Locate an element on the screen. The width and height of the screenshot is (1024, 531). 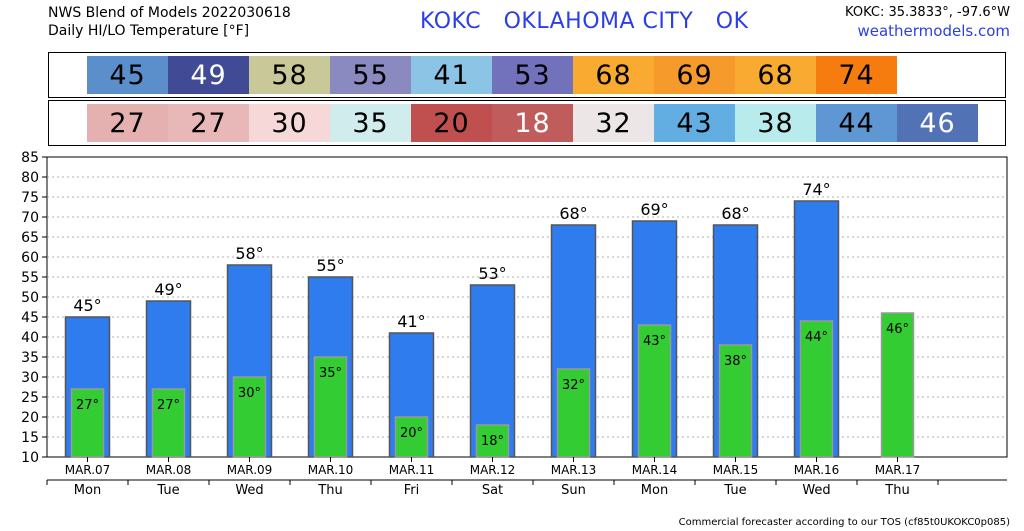
low-temp-label: 35° is located at coordinates (330, 373).